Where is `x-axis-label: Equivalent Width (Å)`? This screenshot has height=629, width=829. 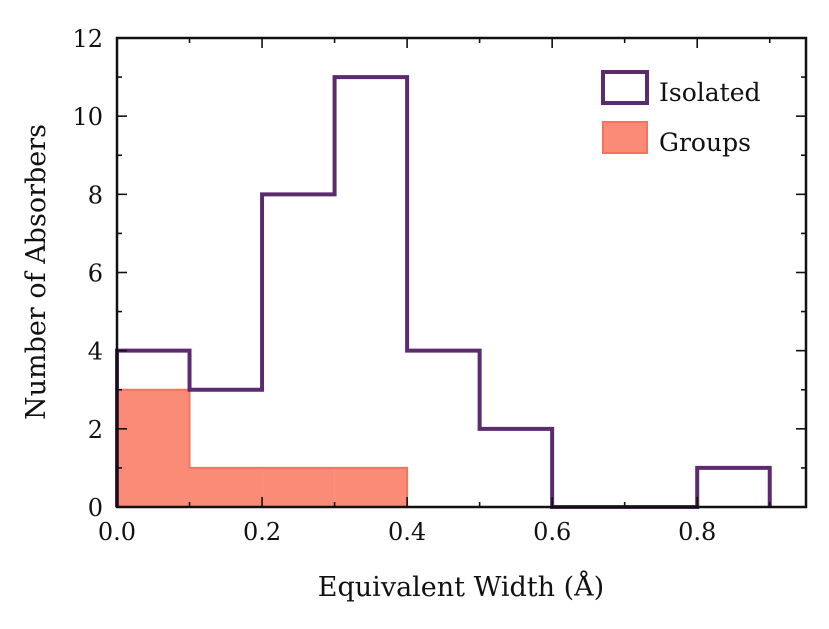
x-axis-label: Equivalent Width (Å) is located at coordinates (461, 586).